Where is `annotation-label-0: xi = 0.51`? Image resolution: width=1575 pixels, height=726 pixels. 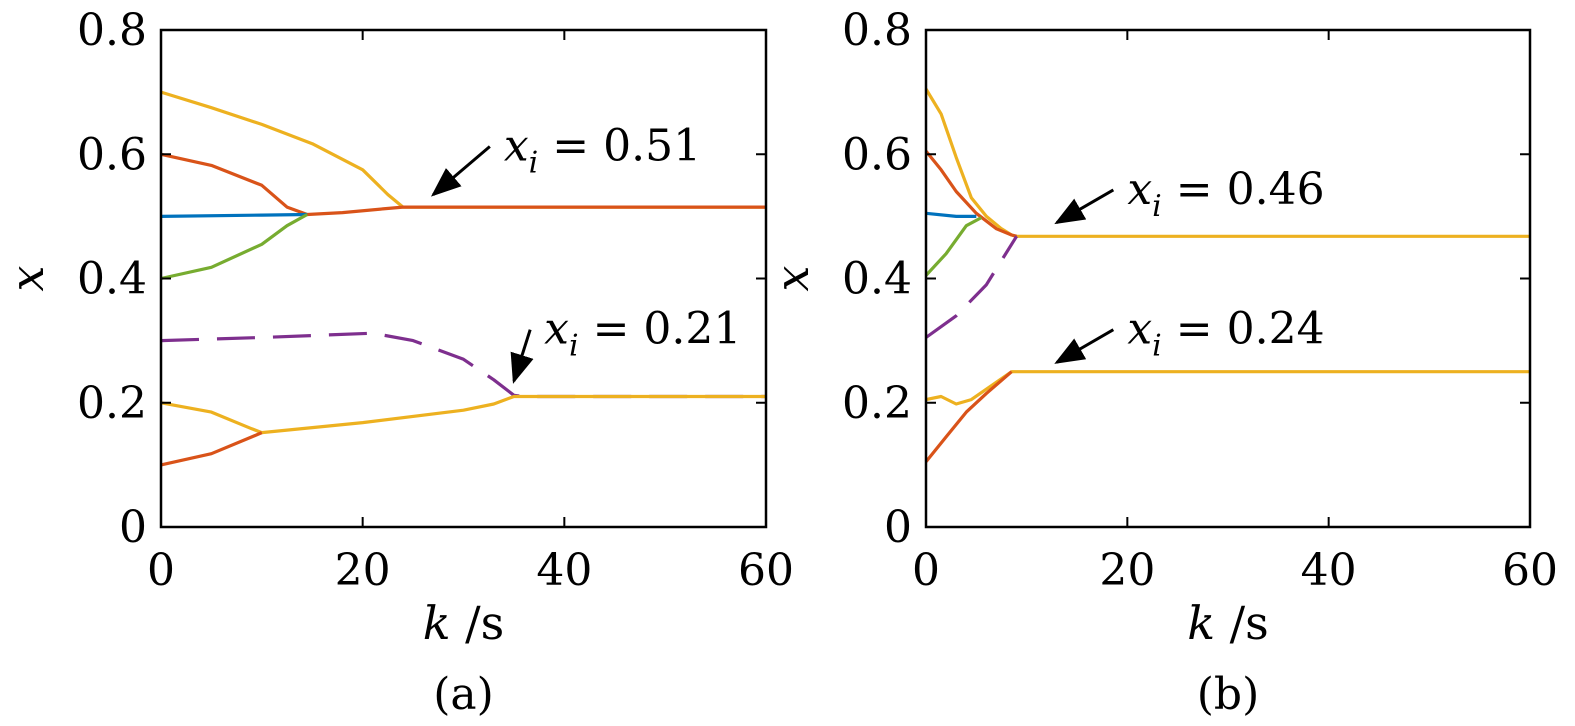 annotation-label-0: xi = 0.51 is located at coordinates (602, 150).